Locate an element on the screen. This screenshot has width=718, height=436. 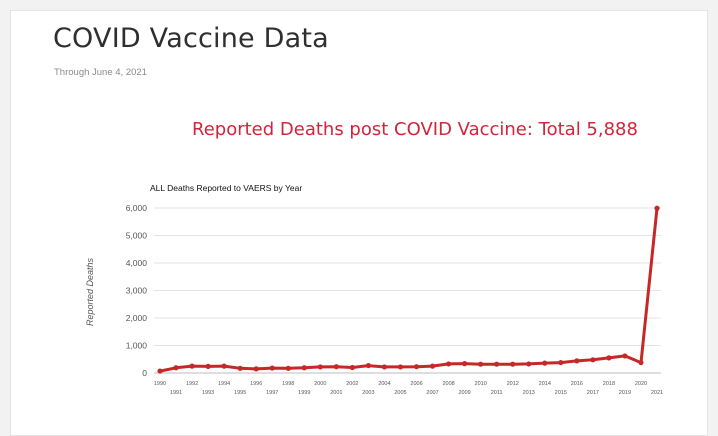
x-tick-label: 1997 is located at coordinates (272, 393).